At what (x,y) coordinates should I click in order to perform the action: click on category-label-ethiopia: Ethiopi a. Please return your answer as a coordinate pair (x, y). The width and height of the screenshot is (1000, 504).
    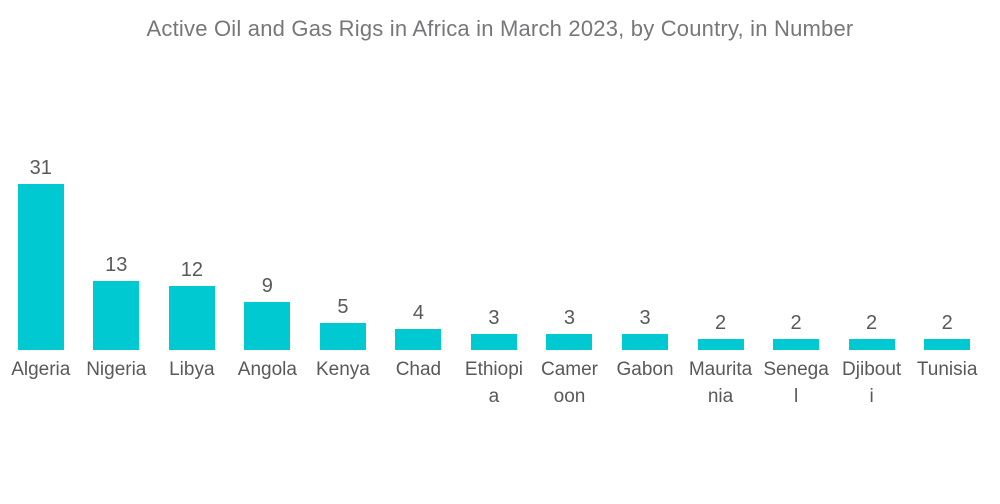
    Looking at the image, I should click on (494, 383).